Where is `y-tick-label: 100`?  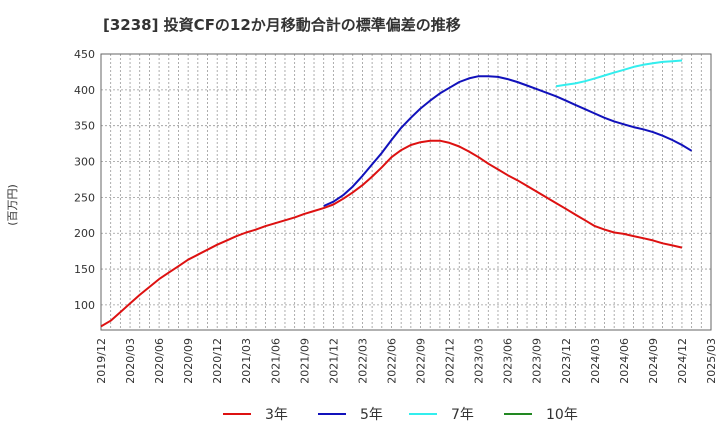 y-tick-label: 100 is located at coordinates (84, 305).